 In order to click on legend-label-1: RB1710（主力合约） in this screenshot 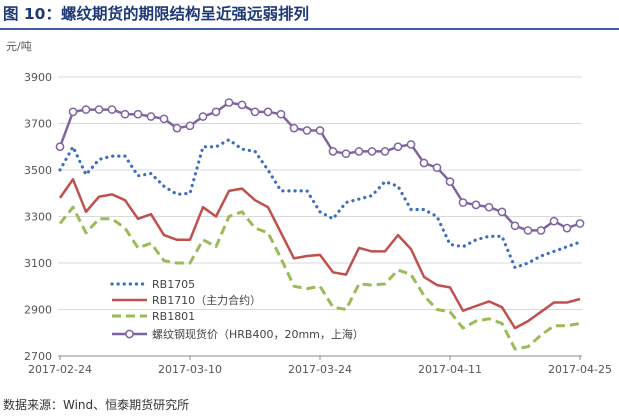, I will do `click(206, 300)`.